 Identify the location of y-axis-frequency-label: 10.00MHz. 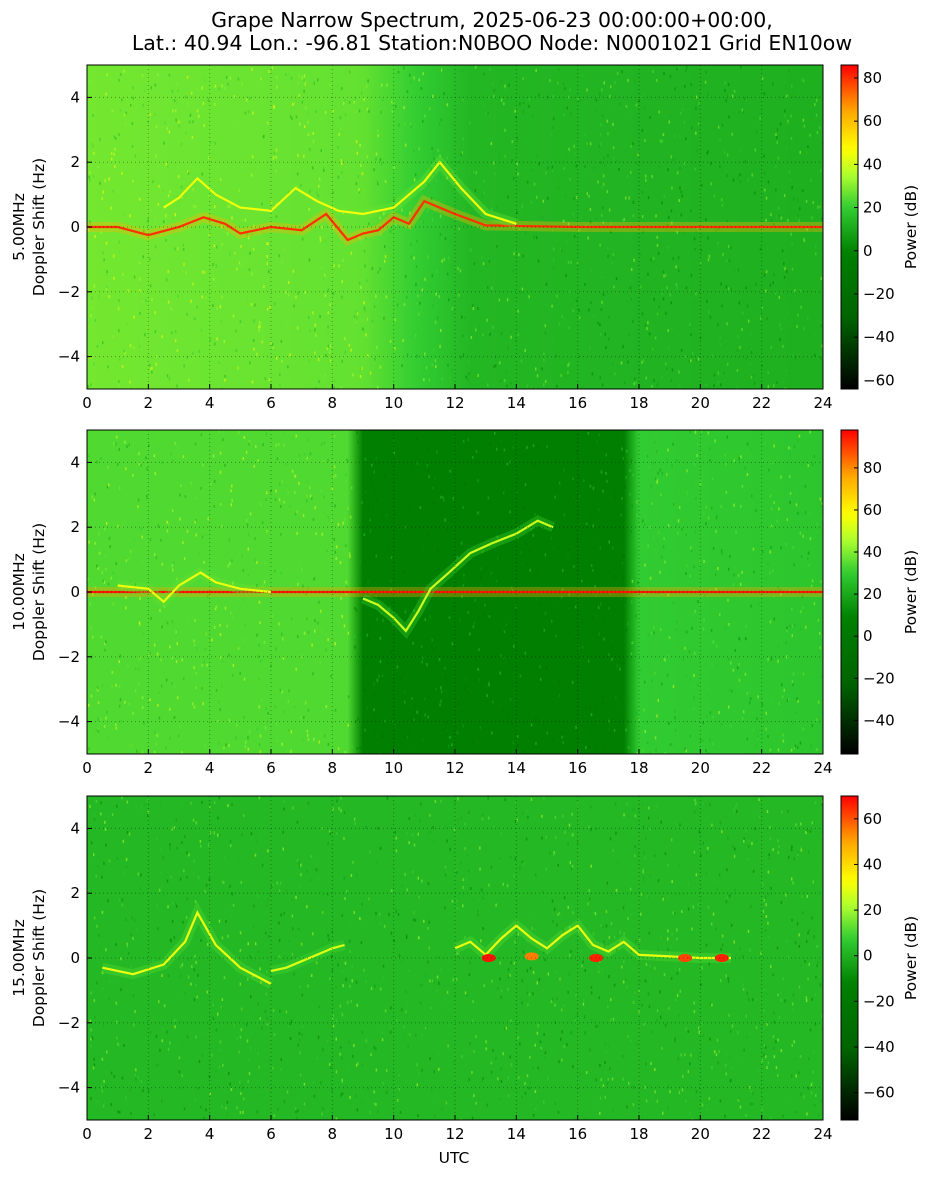
(19, 592).